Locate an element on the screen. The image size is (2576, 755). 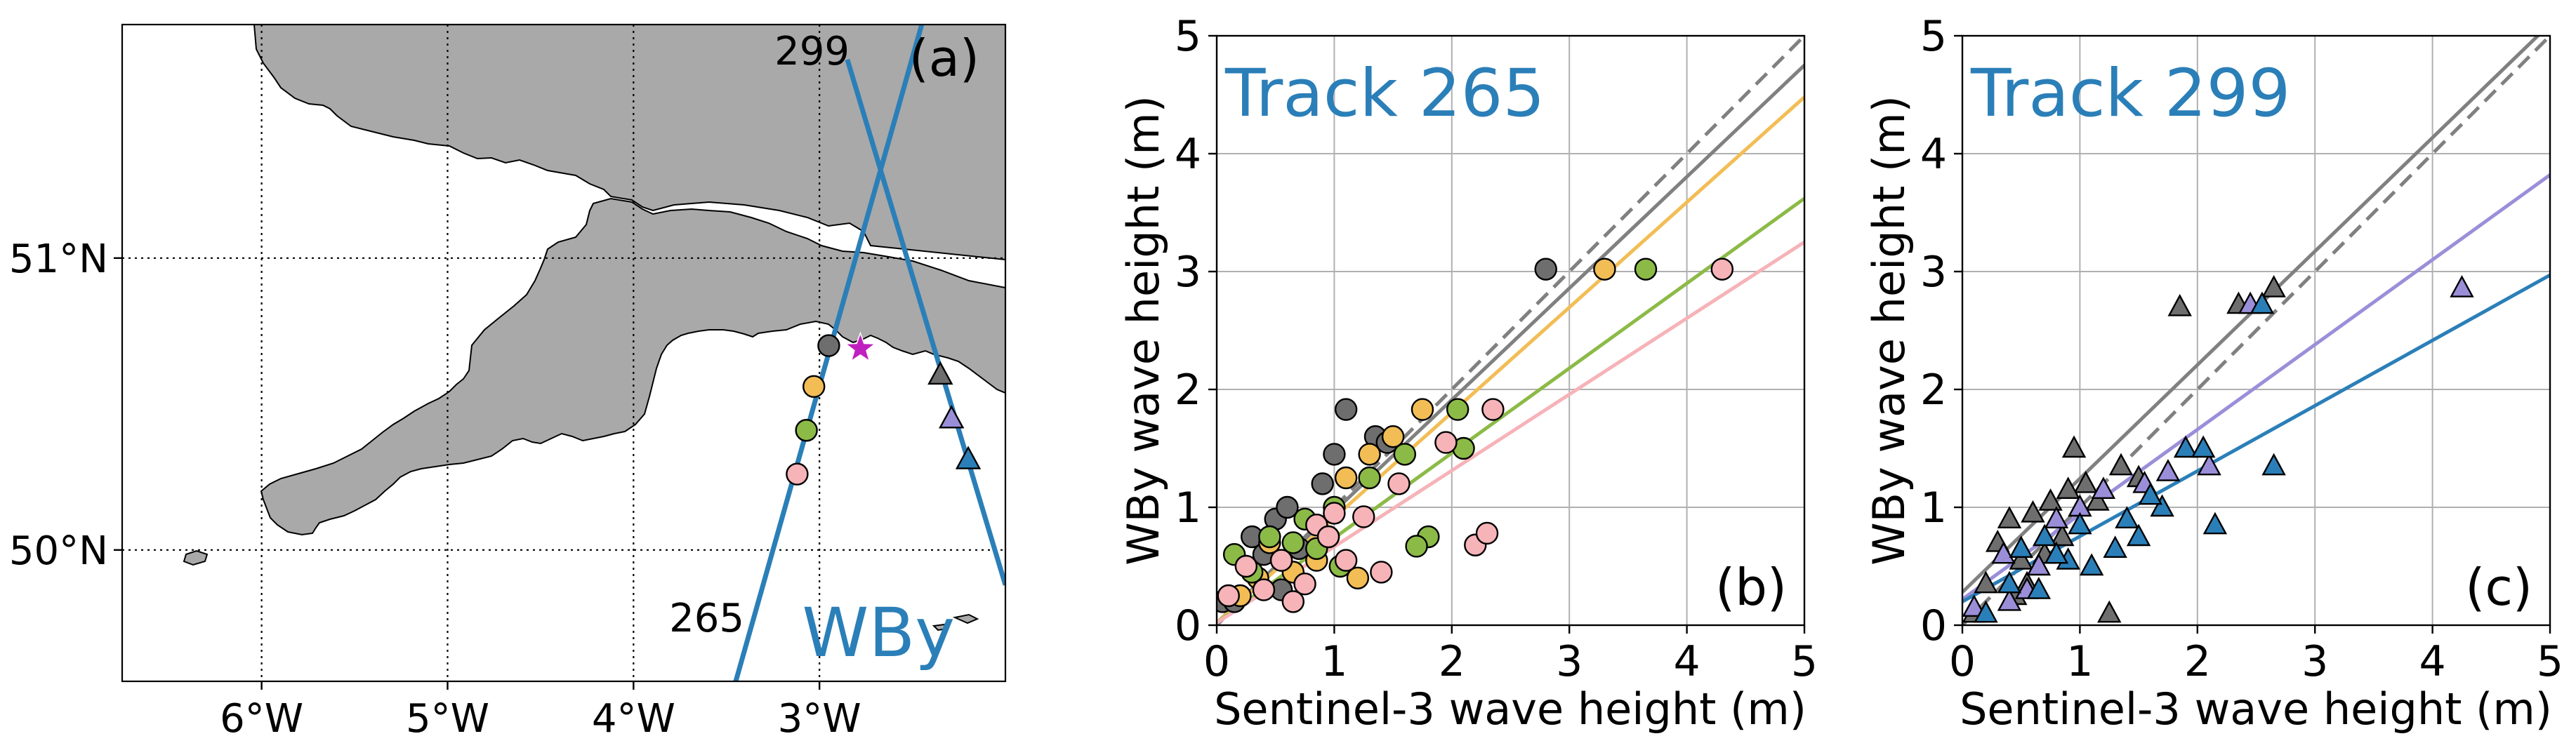
scatter-c-xtick-label-2: 2 is located at coordinates (2197, 661).